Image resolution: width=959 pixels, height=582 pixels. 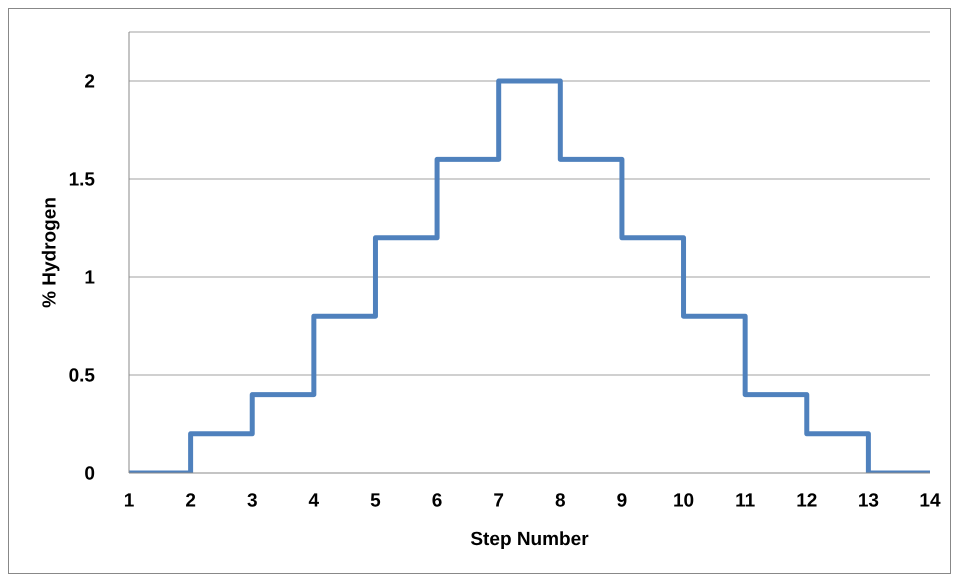 What do you see at coordinates (89, 474) in the screenshot?
I see `y-tick-label: 0` at bounding box center [89, 474].